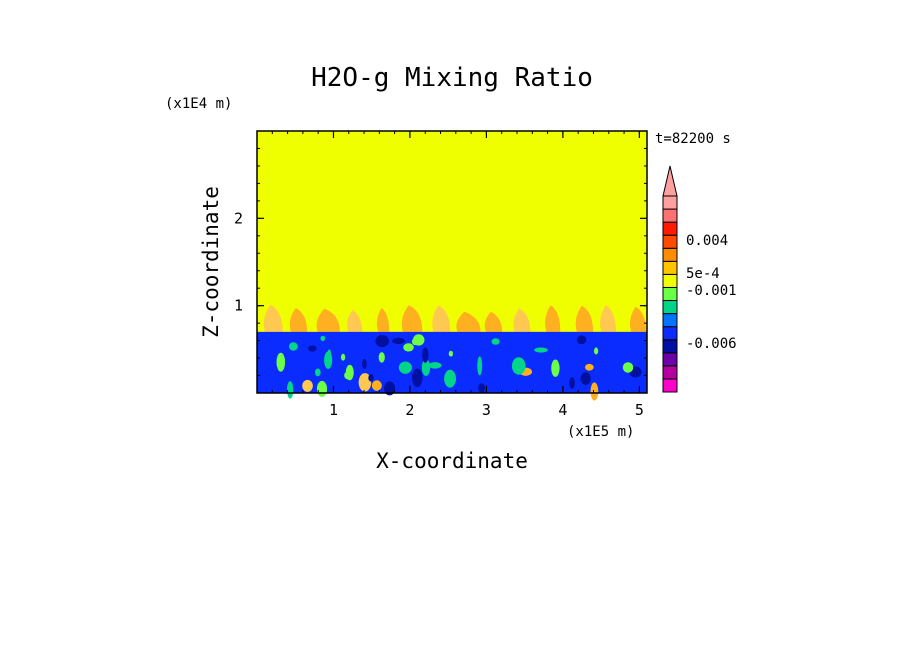  I want to click on time-label: t=82200 s, so click(693, 139).